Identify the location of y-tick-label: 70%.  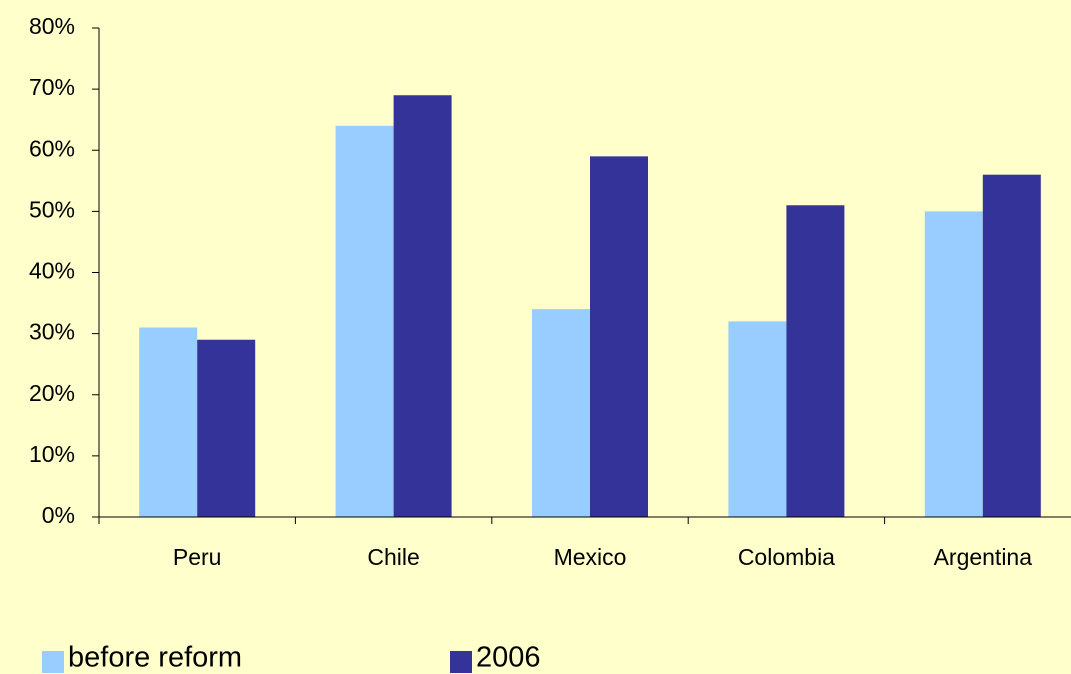
(52, 87).